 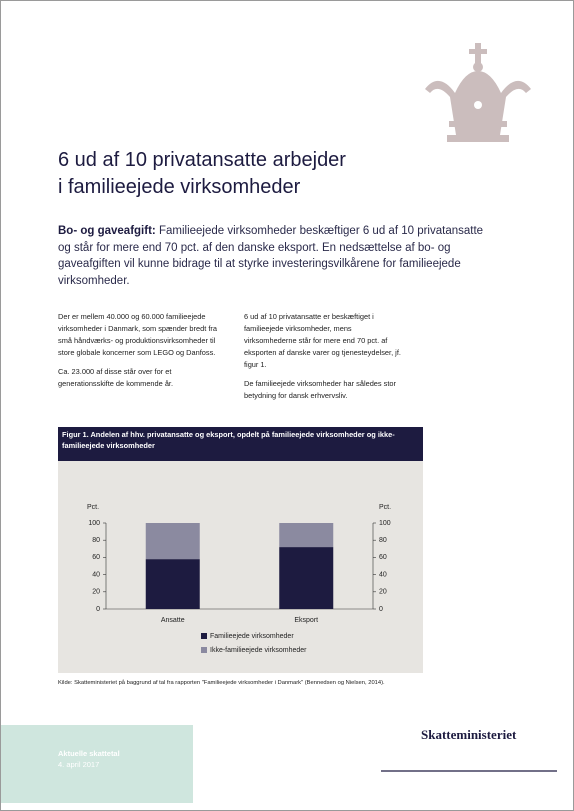 What do you see at coordinates (385, 523) in the screenshot?
I see `y2-tick-label: 100` at bounding box center [385, 523].